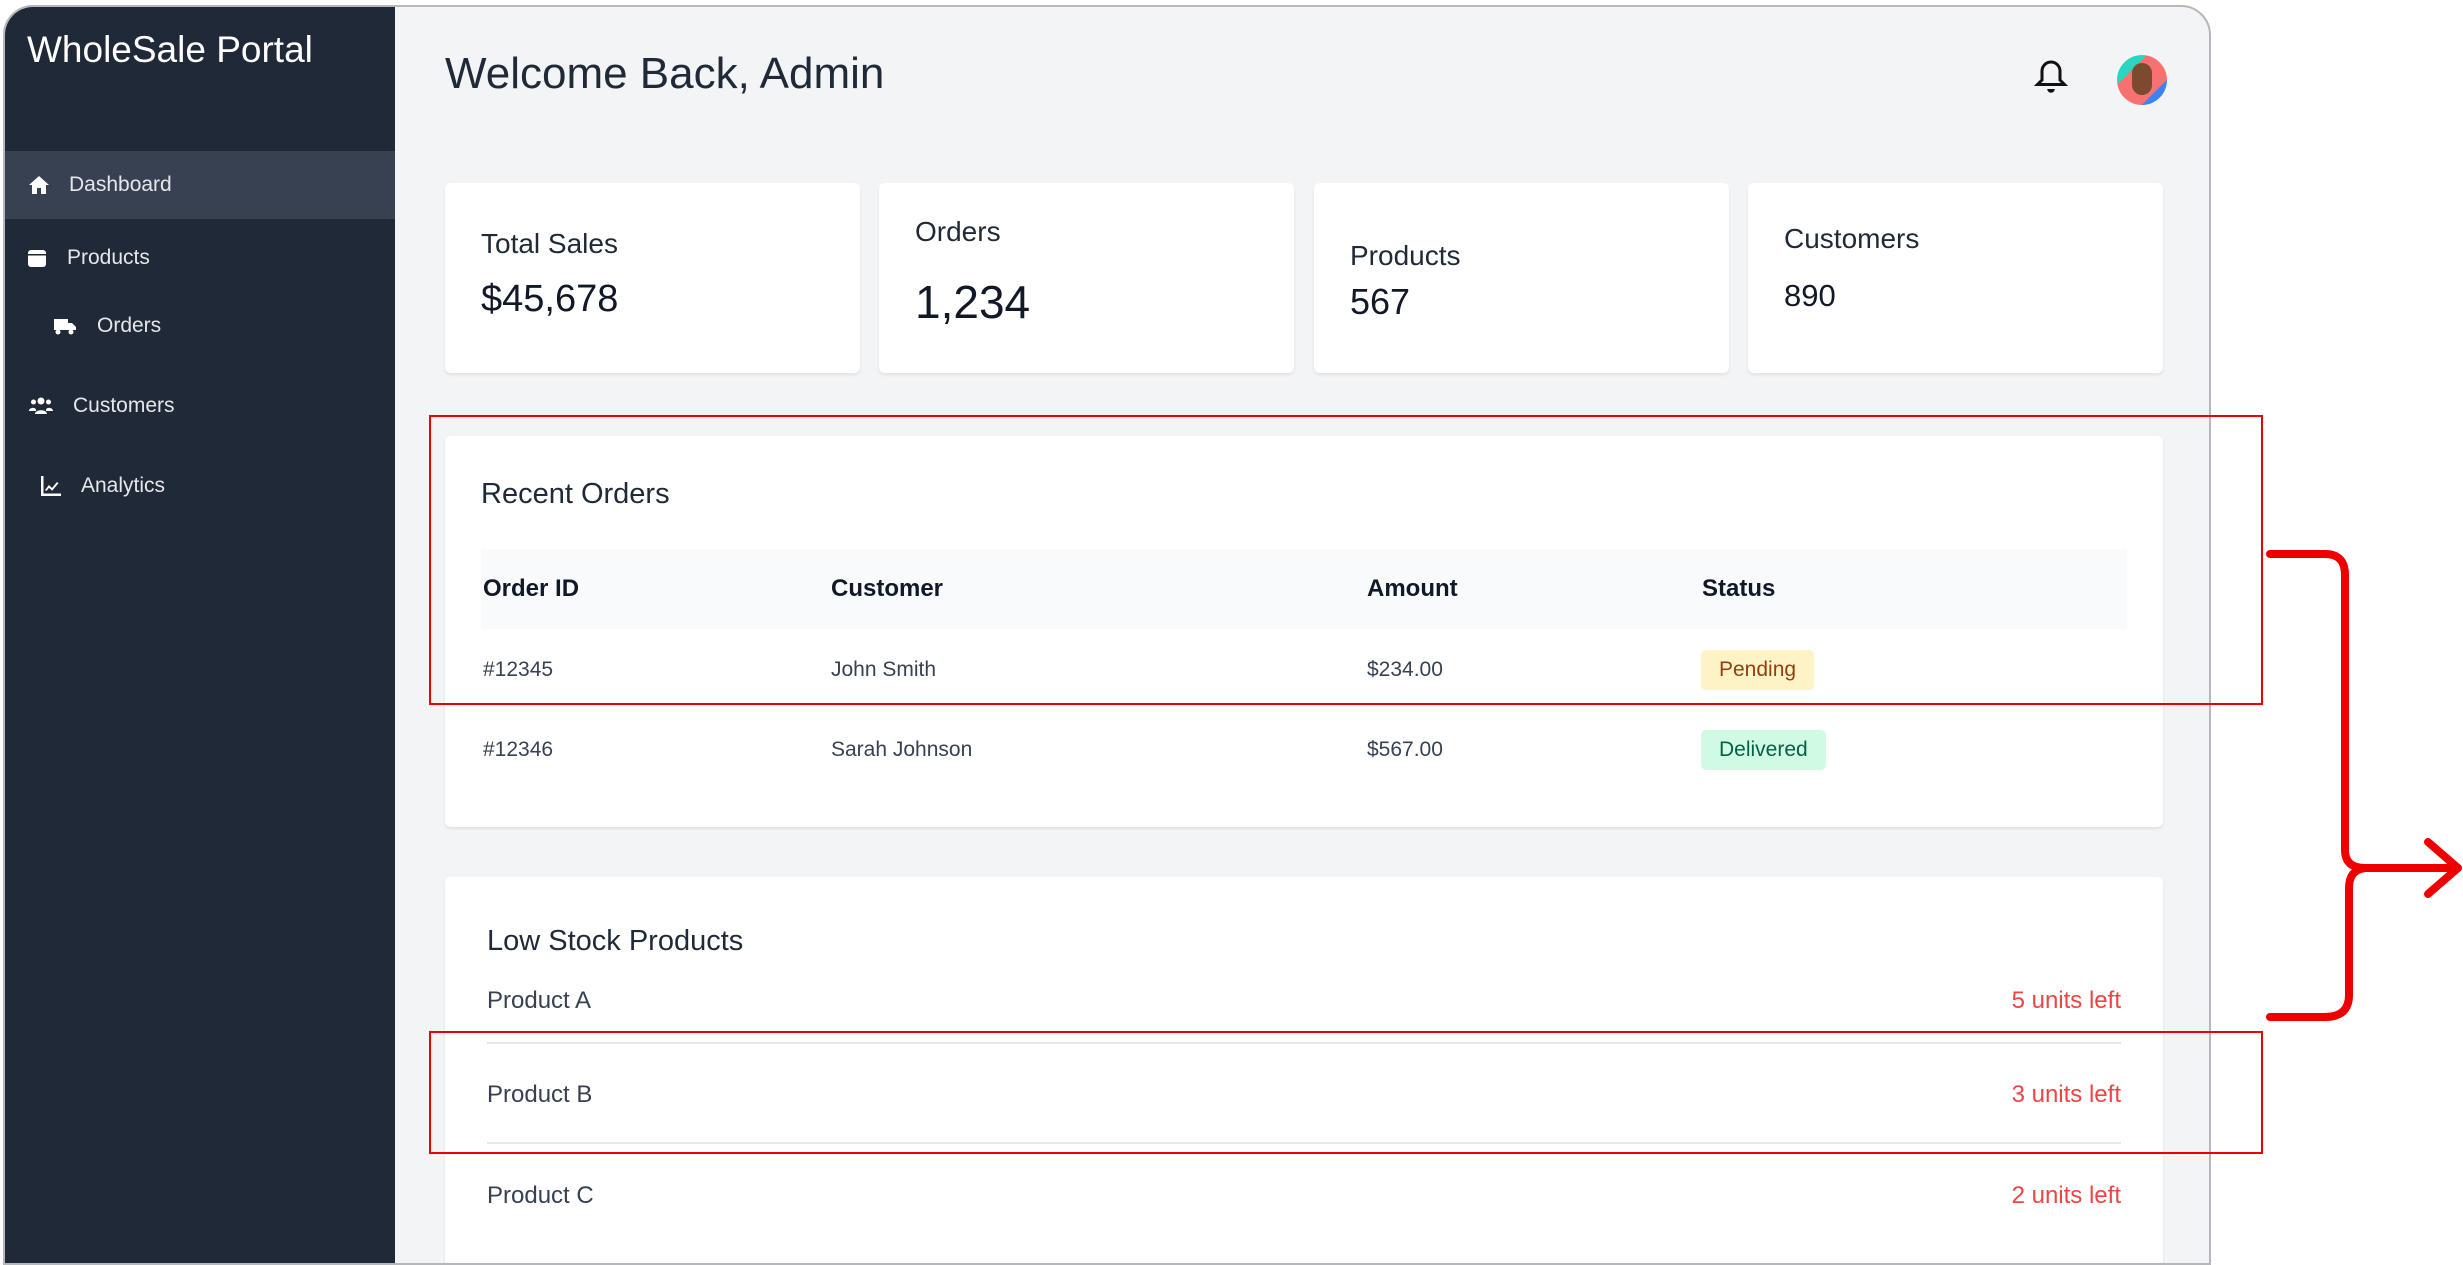 Image resolution: width=2463 pixels, height=1265 pixels. I want to click on sidebar-item-dashboard: Dashboard, so click(200, 185).